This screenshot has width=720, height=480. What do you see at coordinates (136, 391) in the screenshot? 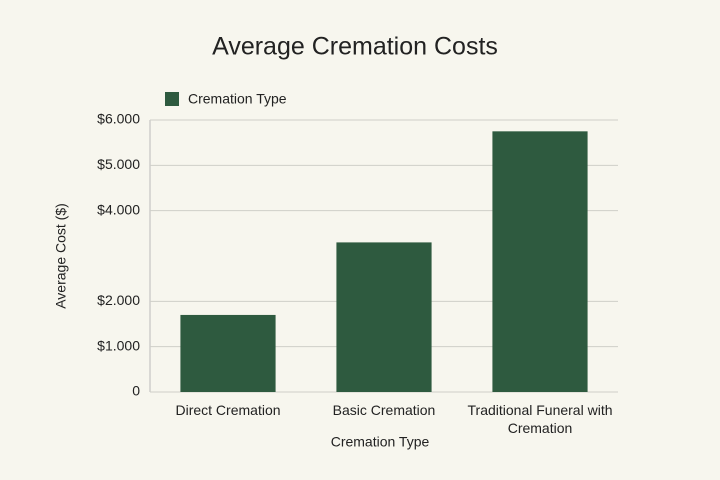
I see `y-tick-label: 0` at bounding box center [136, 391].